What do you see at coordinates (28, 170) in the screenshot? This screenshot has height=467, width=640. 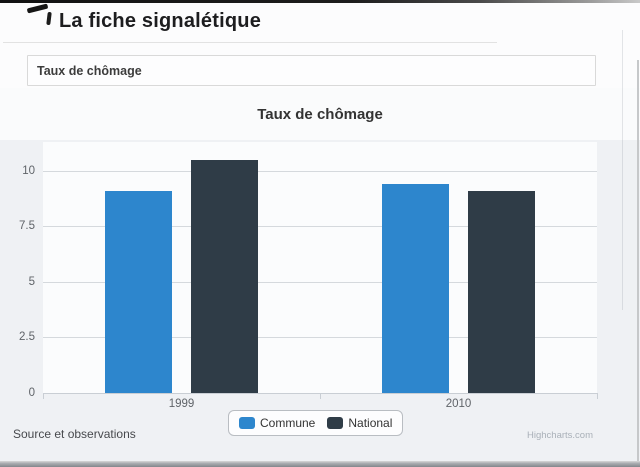 I see `y-axis-label: 10` at bounding box center [28, 170].